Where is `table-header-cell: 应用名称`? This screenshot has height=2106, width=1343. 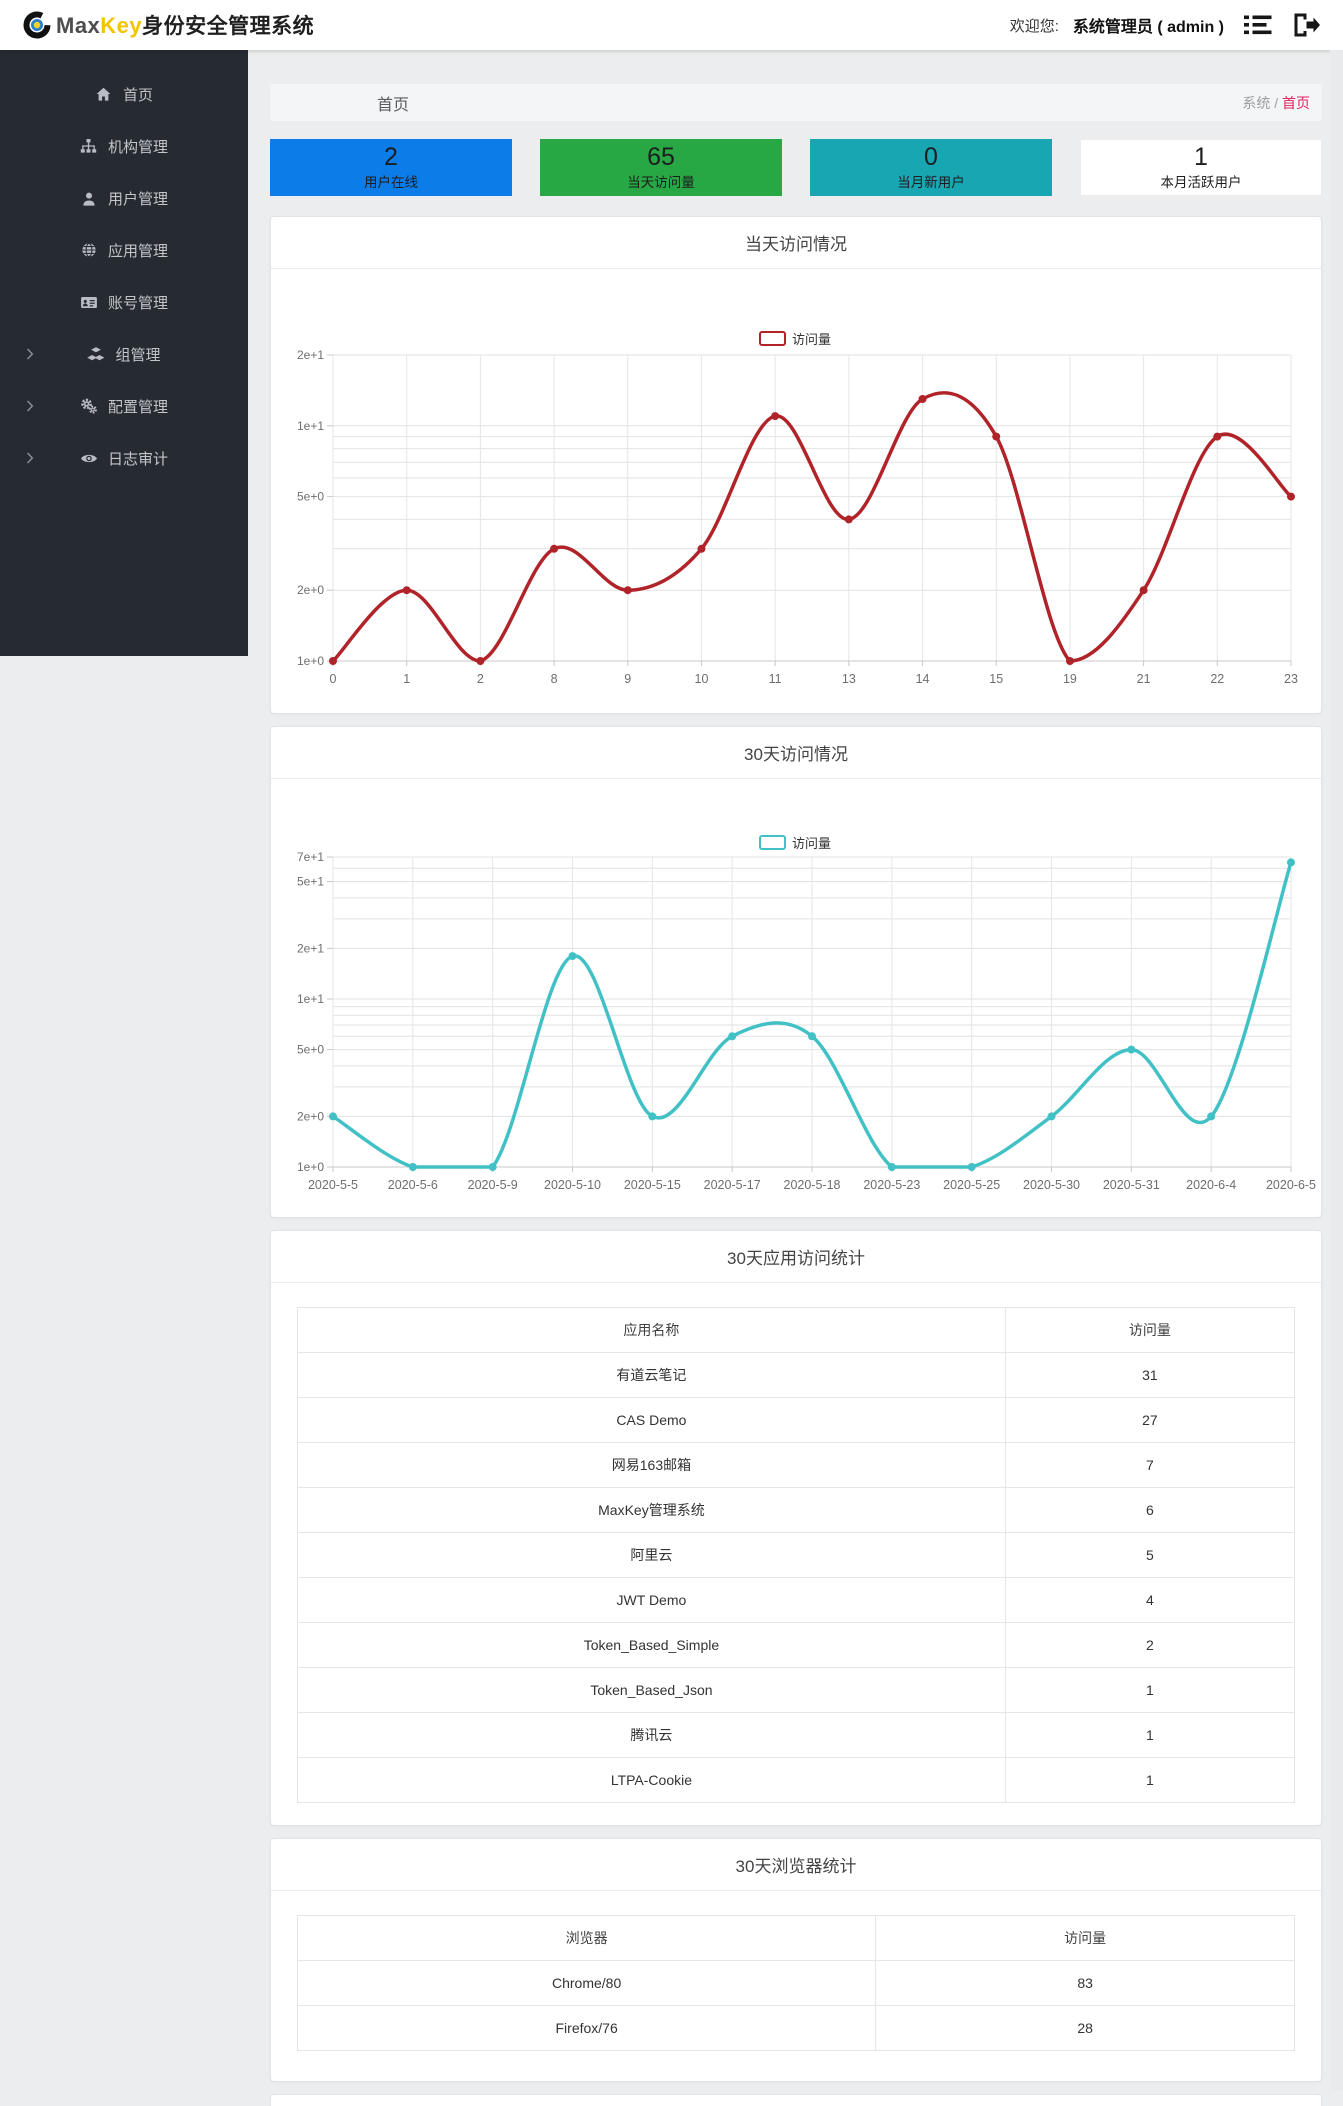
table-header-cell: 应用名称 is located at coordinates (651, 1330).